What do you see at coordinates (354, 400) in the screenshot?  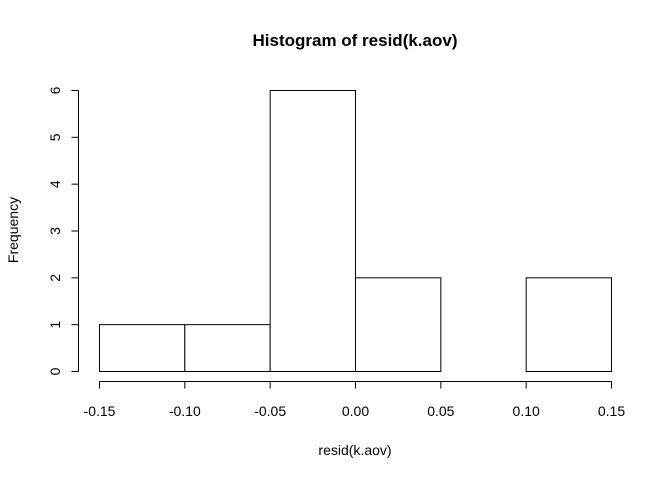 I see `x-axis: -0.15 -0.10 -0.05 0.00 0.05 0.10 0.15` at bounding box center [354, 400].